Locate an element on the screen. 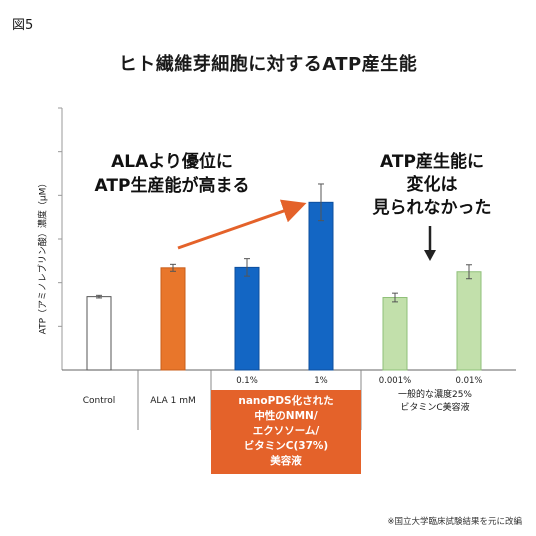 The width and height of the screenshot is (536, 536). bar-1% is located at coordinates (321, 286).